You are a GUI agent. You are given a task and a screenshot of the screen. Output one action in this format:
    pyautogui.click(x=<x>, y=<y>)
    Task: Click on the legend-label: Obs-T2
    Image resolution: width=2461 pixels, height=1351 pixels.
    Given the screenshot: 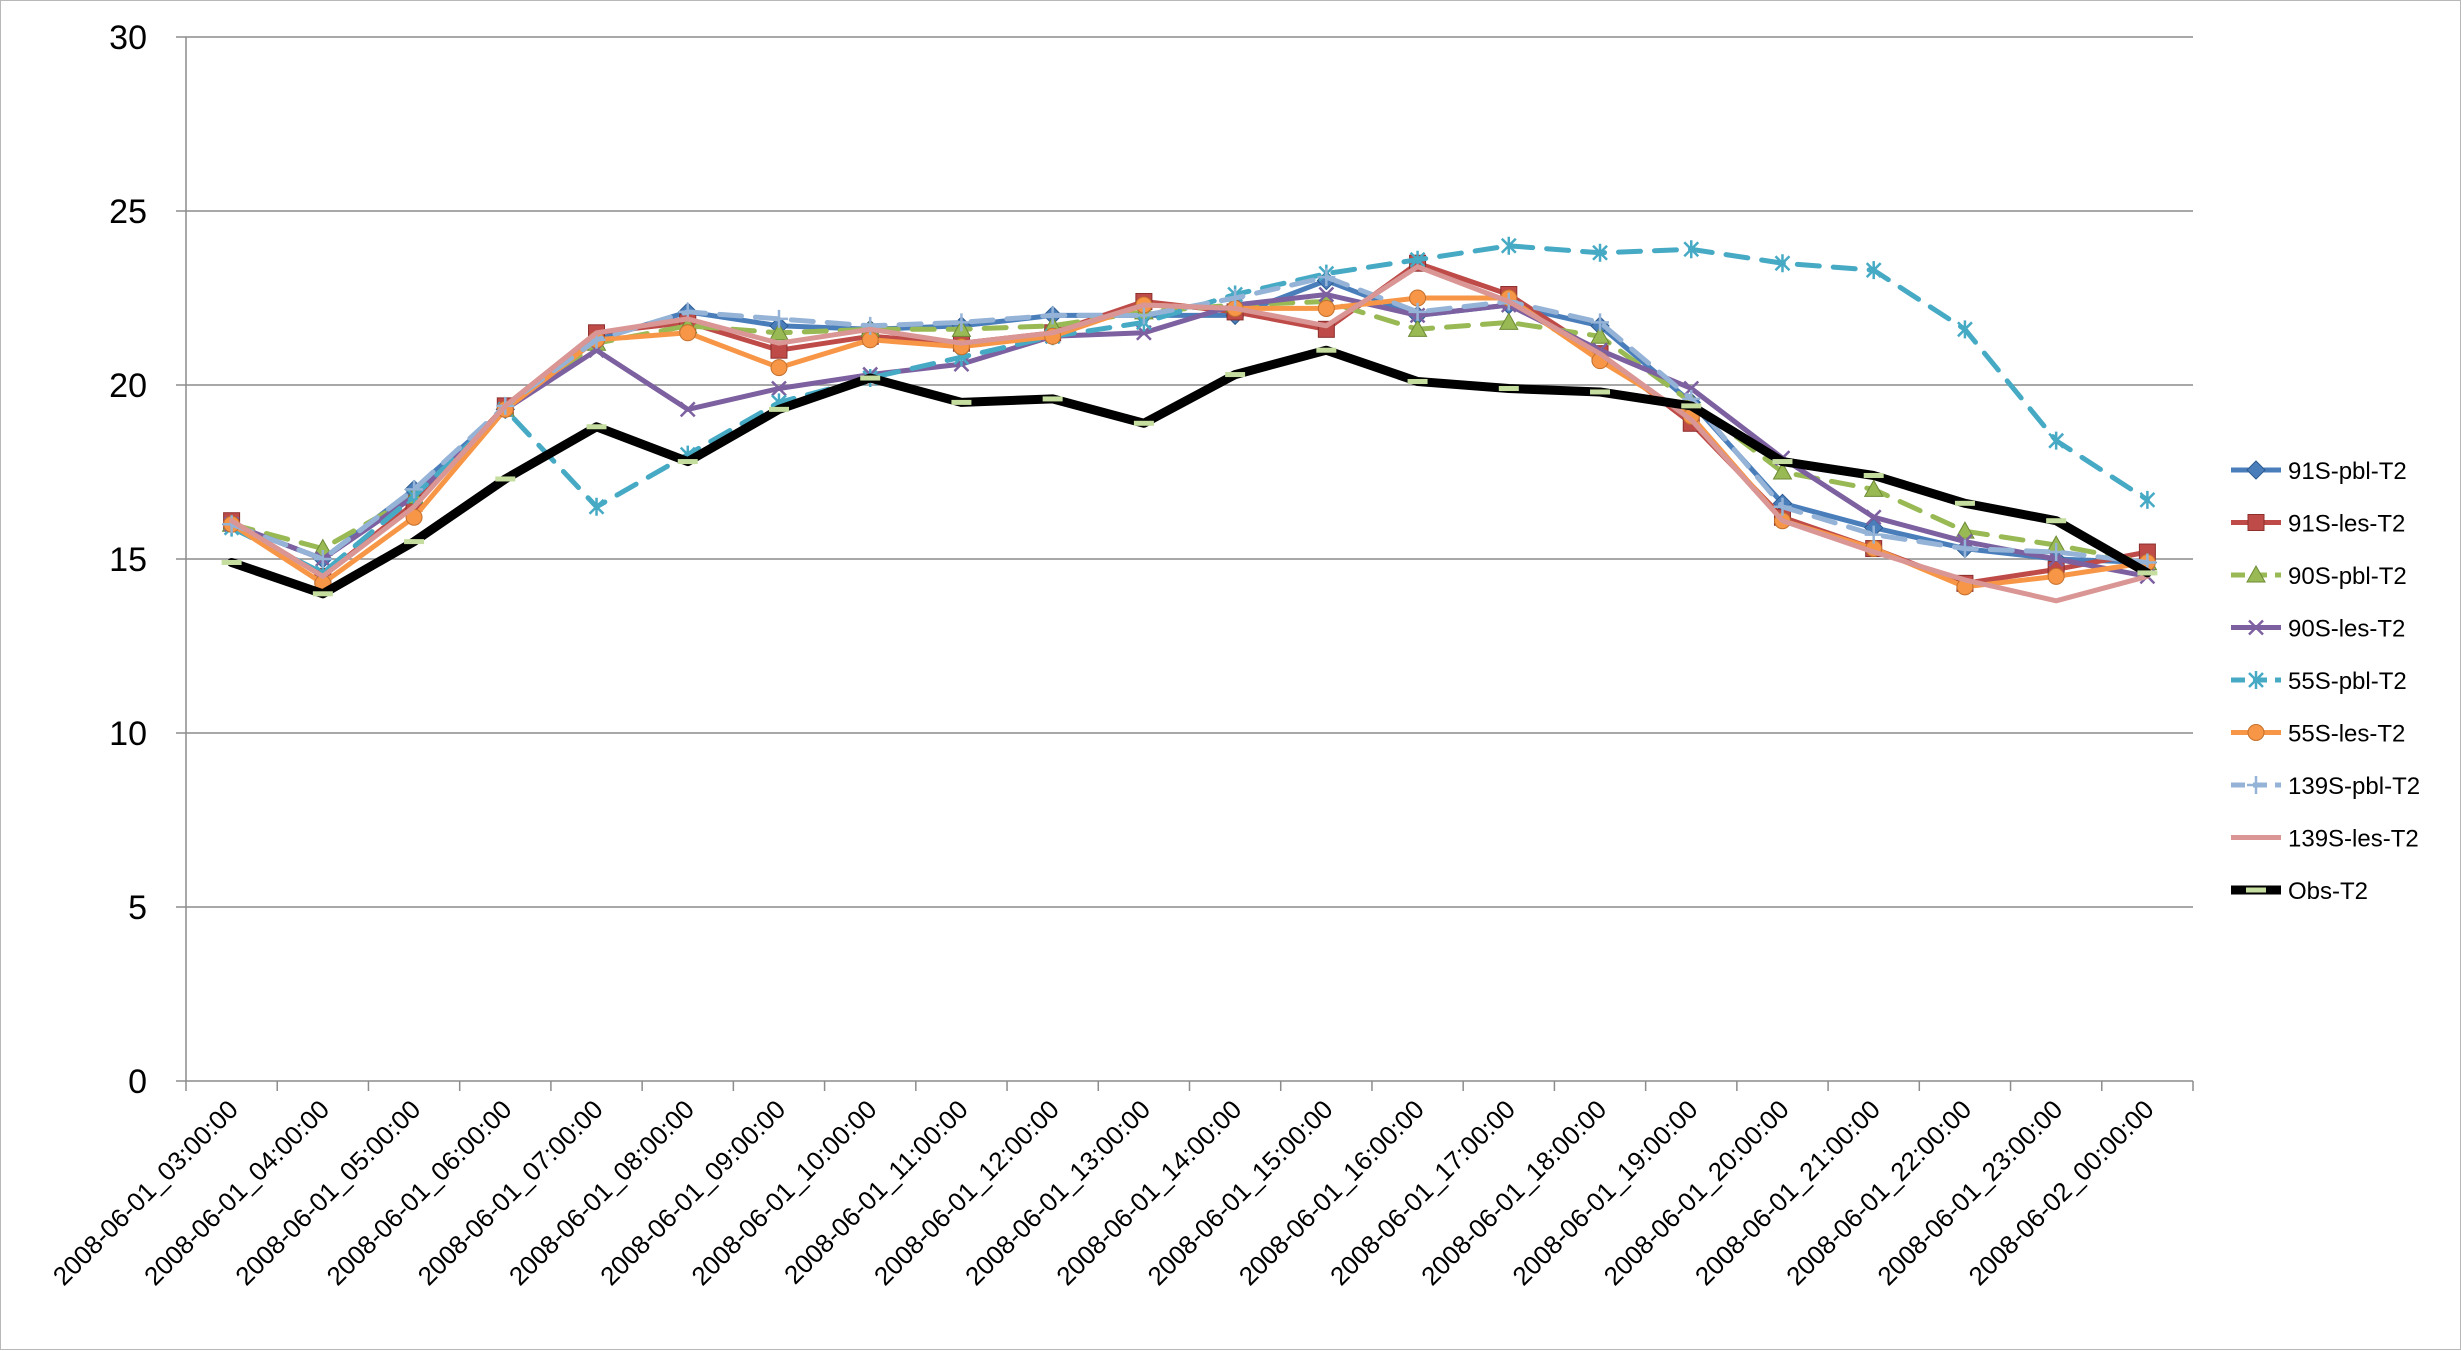 What is the action you would take?
    pyautogui.click(x=2328, y=891)
    